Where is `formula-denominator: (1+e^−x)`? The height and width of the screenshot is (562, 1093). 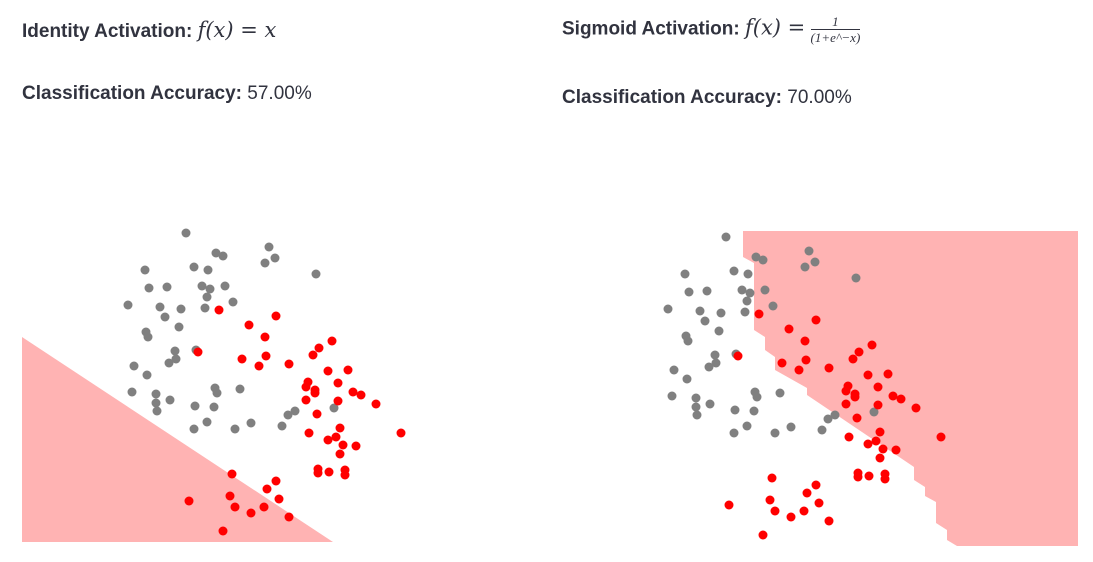
formula-denominator: (1+e^−x) is located at coordinates (835, 37).